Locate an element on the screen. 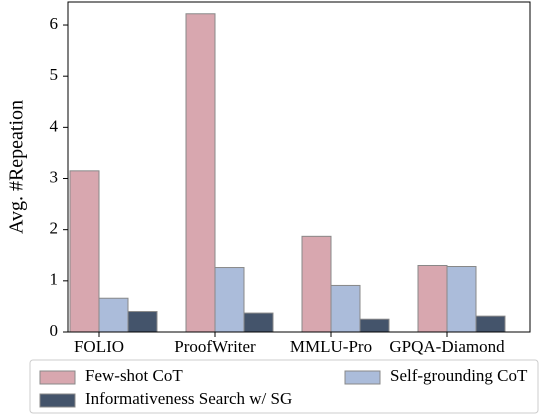 This screenshot has height=419, width=540. legend-label: Informativeness Search w/ SG is located at coordinates (188, 398).